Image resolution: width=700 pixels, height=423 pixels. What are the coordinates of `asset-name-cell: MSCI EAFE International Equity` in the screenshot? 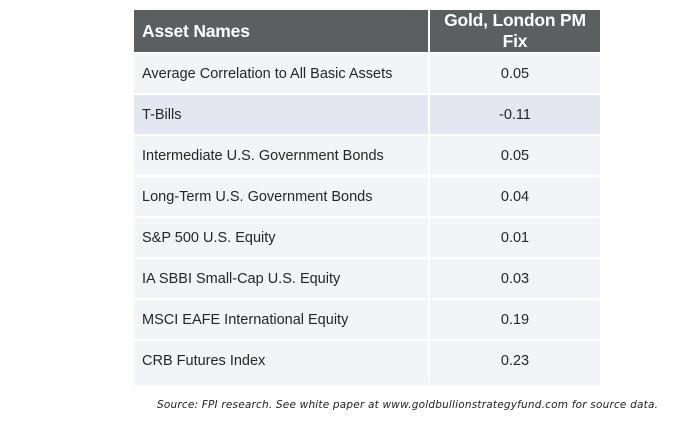 It's located at (282, 319).